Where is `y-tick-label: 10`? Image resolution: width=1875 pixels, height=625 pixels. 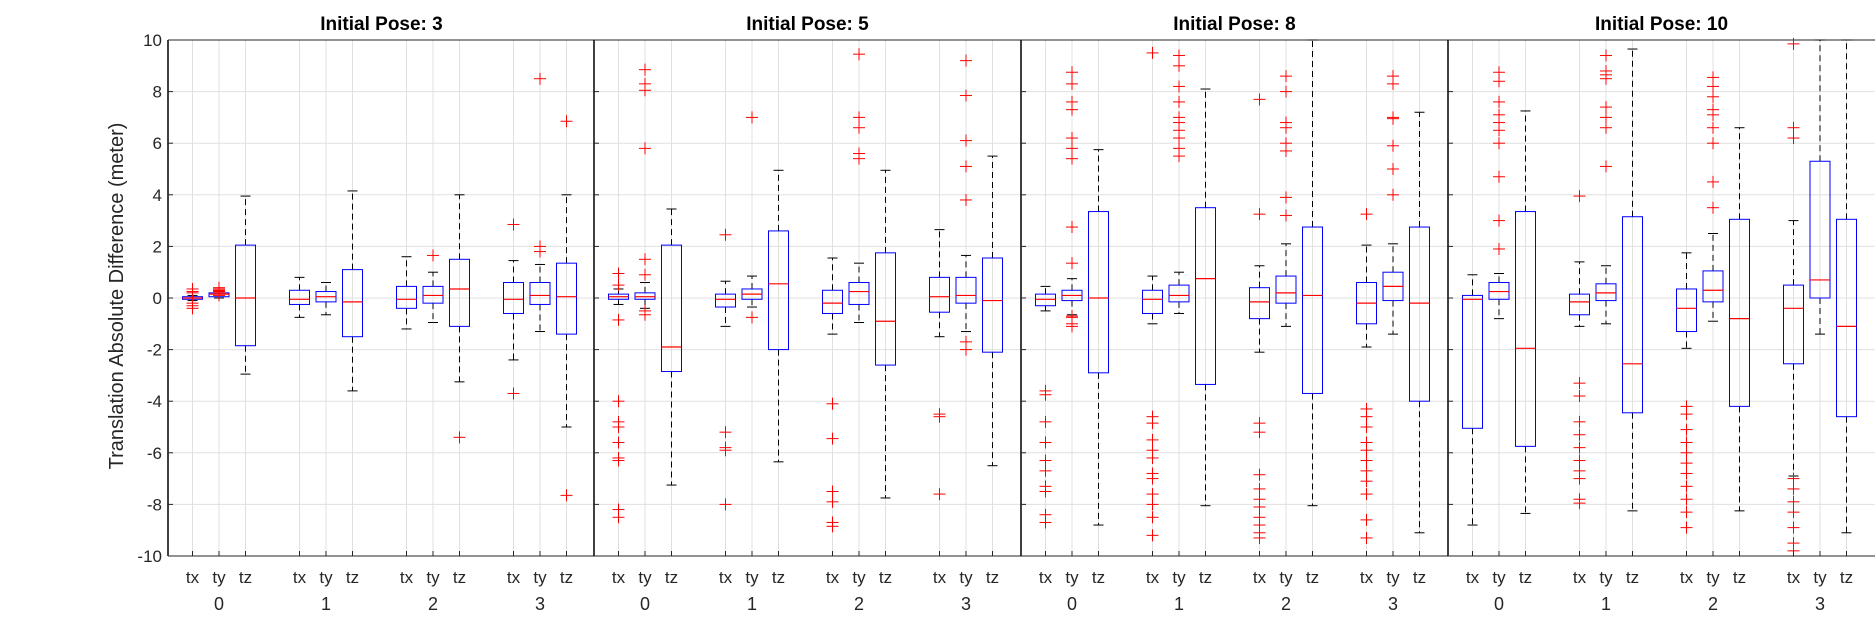
y-tick-label: 10 is located at coordinates (152, 40).